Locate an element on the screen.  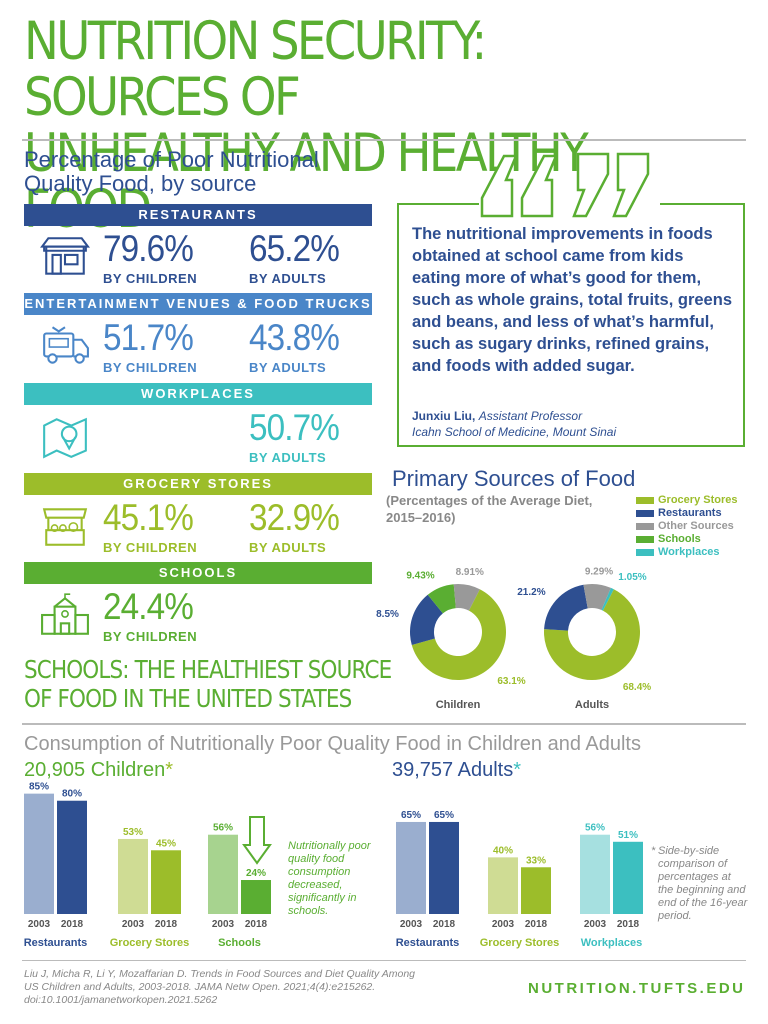
quote-author-title: Assistant Professor is located at coordinates (530, 416).